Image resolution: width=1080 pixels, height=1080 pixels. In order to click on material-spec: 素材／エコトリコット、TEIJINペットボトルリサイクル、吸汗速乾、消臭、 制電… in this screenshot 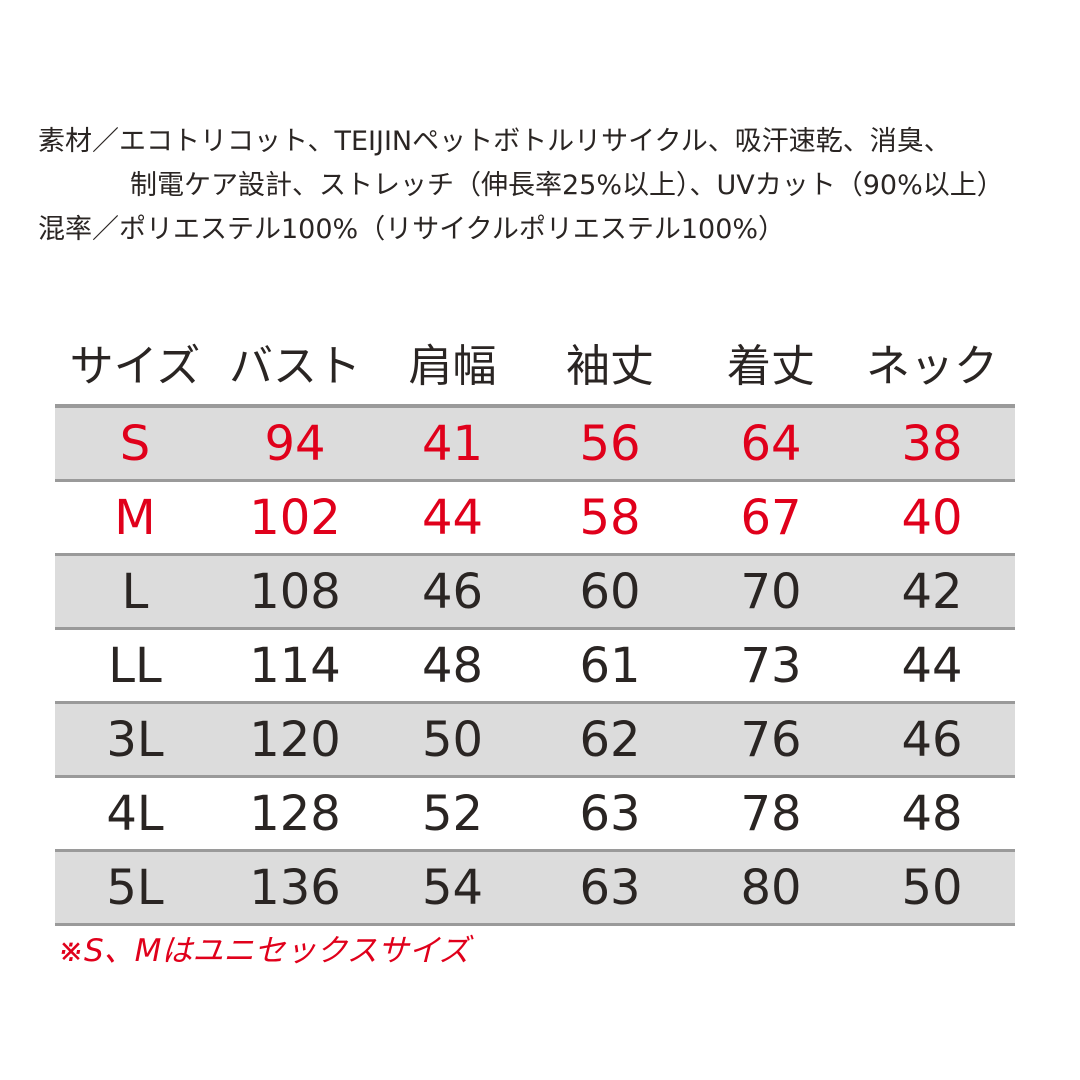, I will do `click(521, 186)`.